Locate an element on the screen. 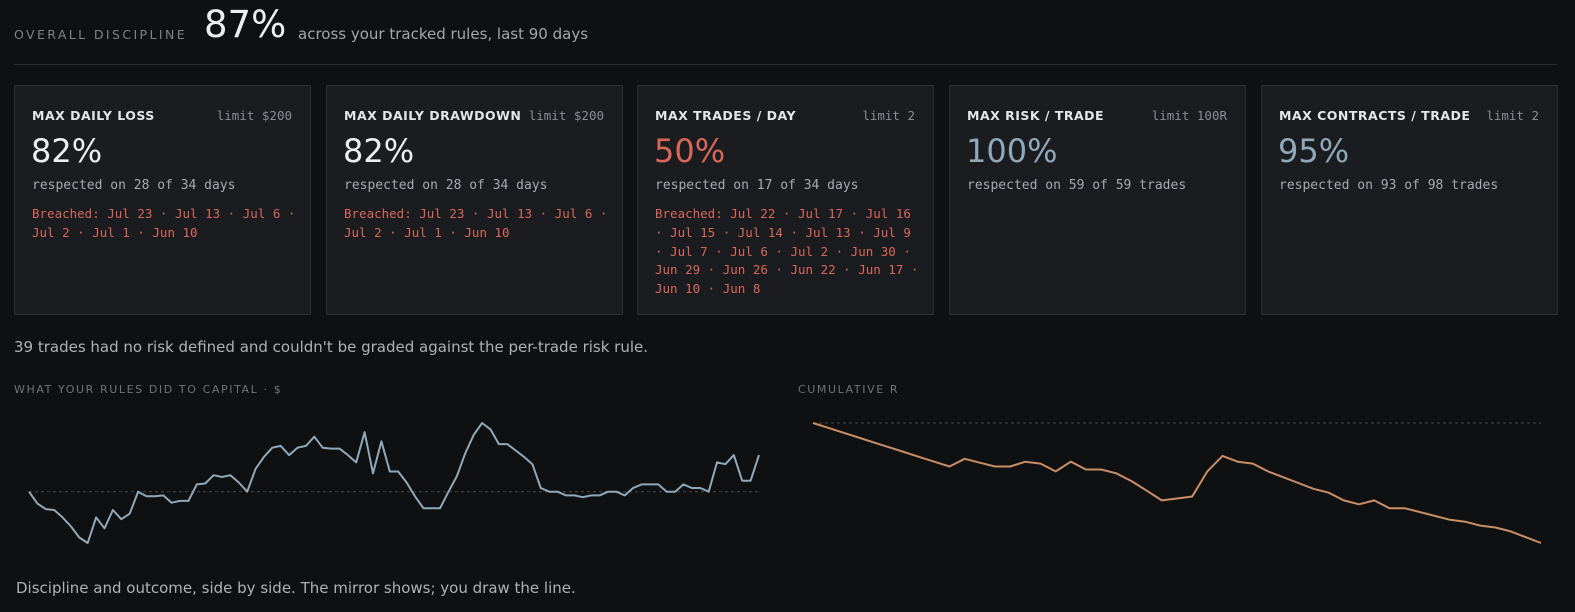 This screenshot has width=1575, height=612. overall-discipline-subtitle: across your tracked rules, last 90 days is located at coordinates (443, 34).